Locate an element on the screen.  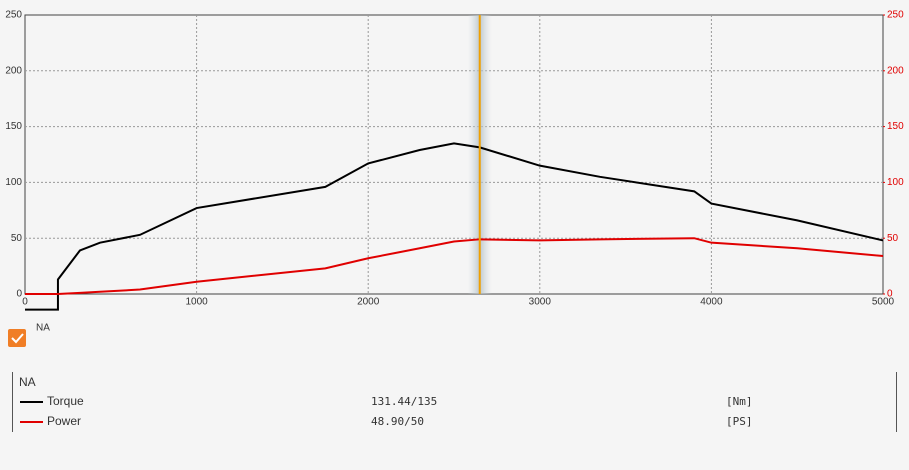
y2-tick-label: 50 is located at coordinates (893, 238).